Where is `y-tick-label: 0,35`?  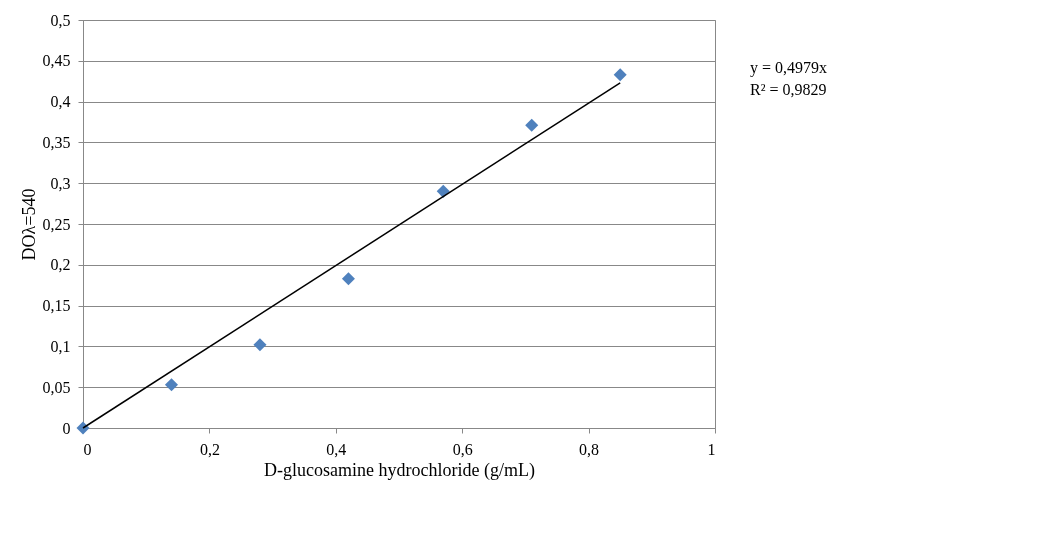 y-tick-label: 0,35 is located at coordinates (56, 142).